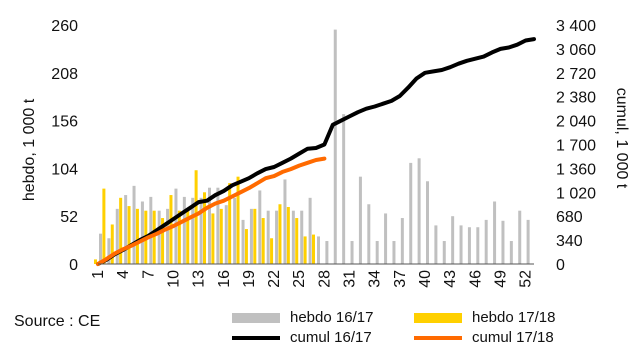 Image resolution: width=640 pixels, height=349 pixels. I want to click on x-tick-label: 37, so click(400, 279).